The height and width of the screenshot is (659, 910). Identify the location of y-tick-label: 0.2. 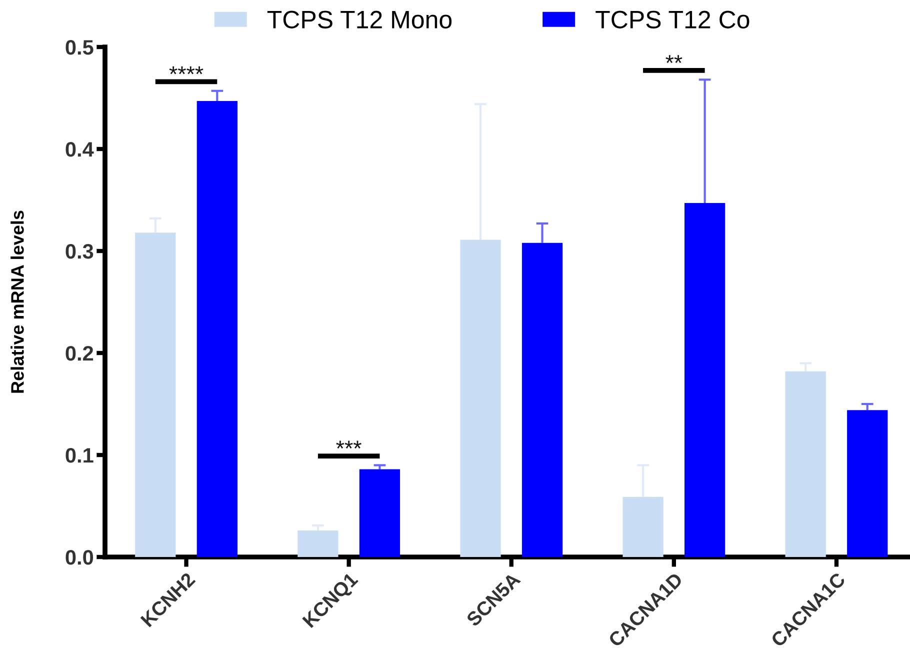
(80, 353).